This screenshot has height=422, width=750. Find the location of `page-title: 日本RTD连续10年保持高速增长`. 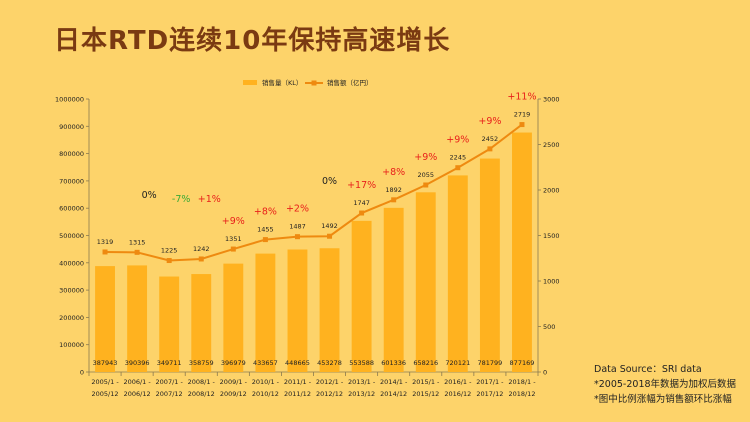

page-title: 日本RTD连续10年保持高速增长 is located at coordinates (252, 41).